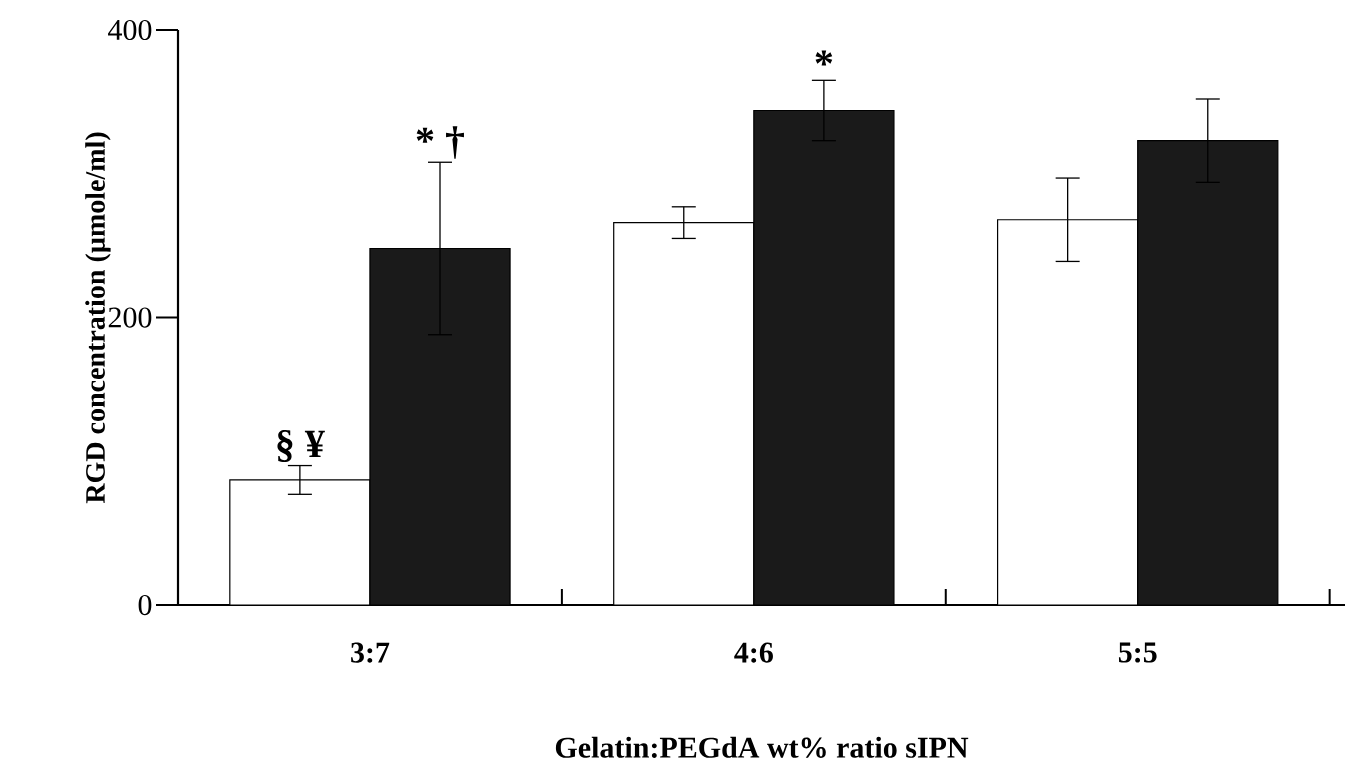 This screenshot has width=1355, height=764. What do you see at coordinates (440, 142) in the screenshot?
I see `annotation: * †` at bounding box center [440, 142].